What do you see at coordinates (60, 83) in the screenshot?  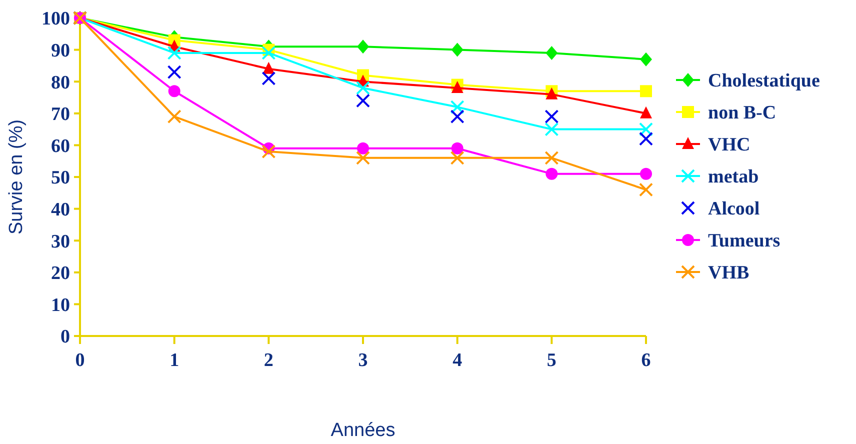 I see `y-tick-label: 80` at bounding box center [60, 83].